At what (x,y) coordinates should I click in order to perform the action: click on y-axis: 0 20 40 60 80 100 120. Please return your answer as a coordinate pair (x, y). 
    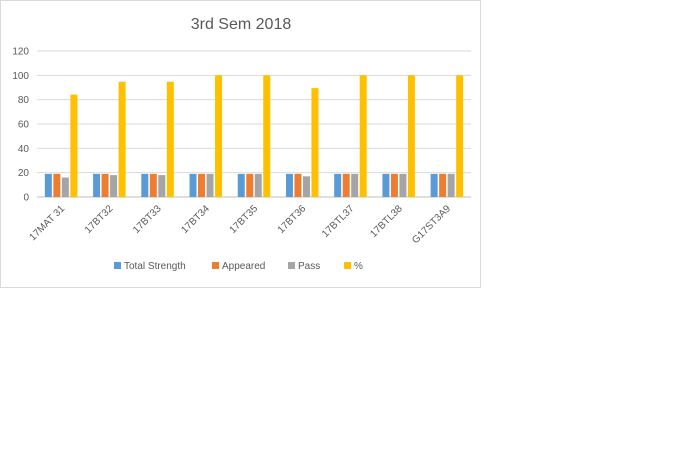
    Looking at the image, I should click on (20, 125).